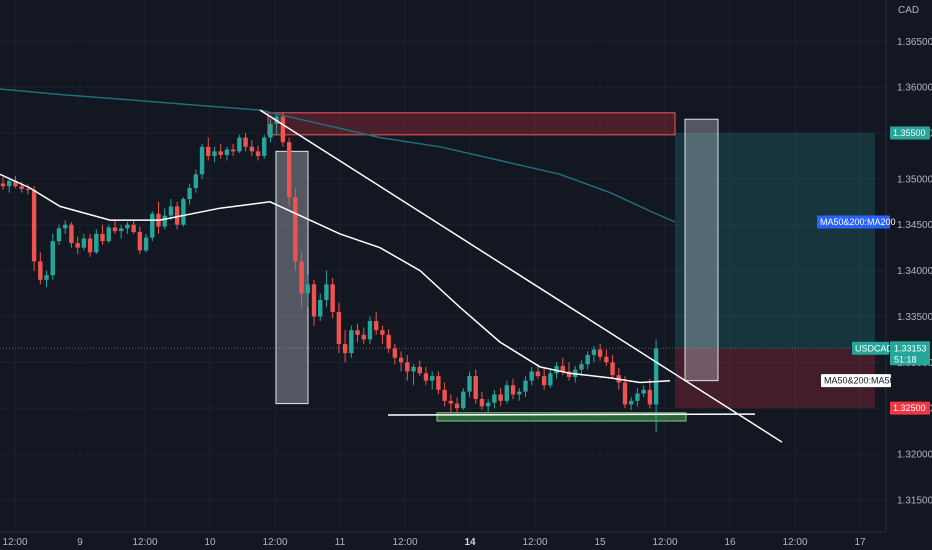  I want to click on symbol-tag: USDCAD, so click(874, 348).